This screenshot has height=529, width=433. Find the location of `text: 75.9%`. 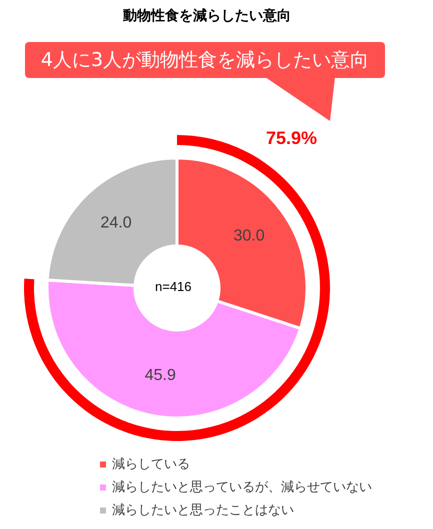

text: 75.9% is located at coordinates (292, 138).